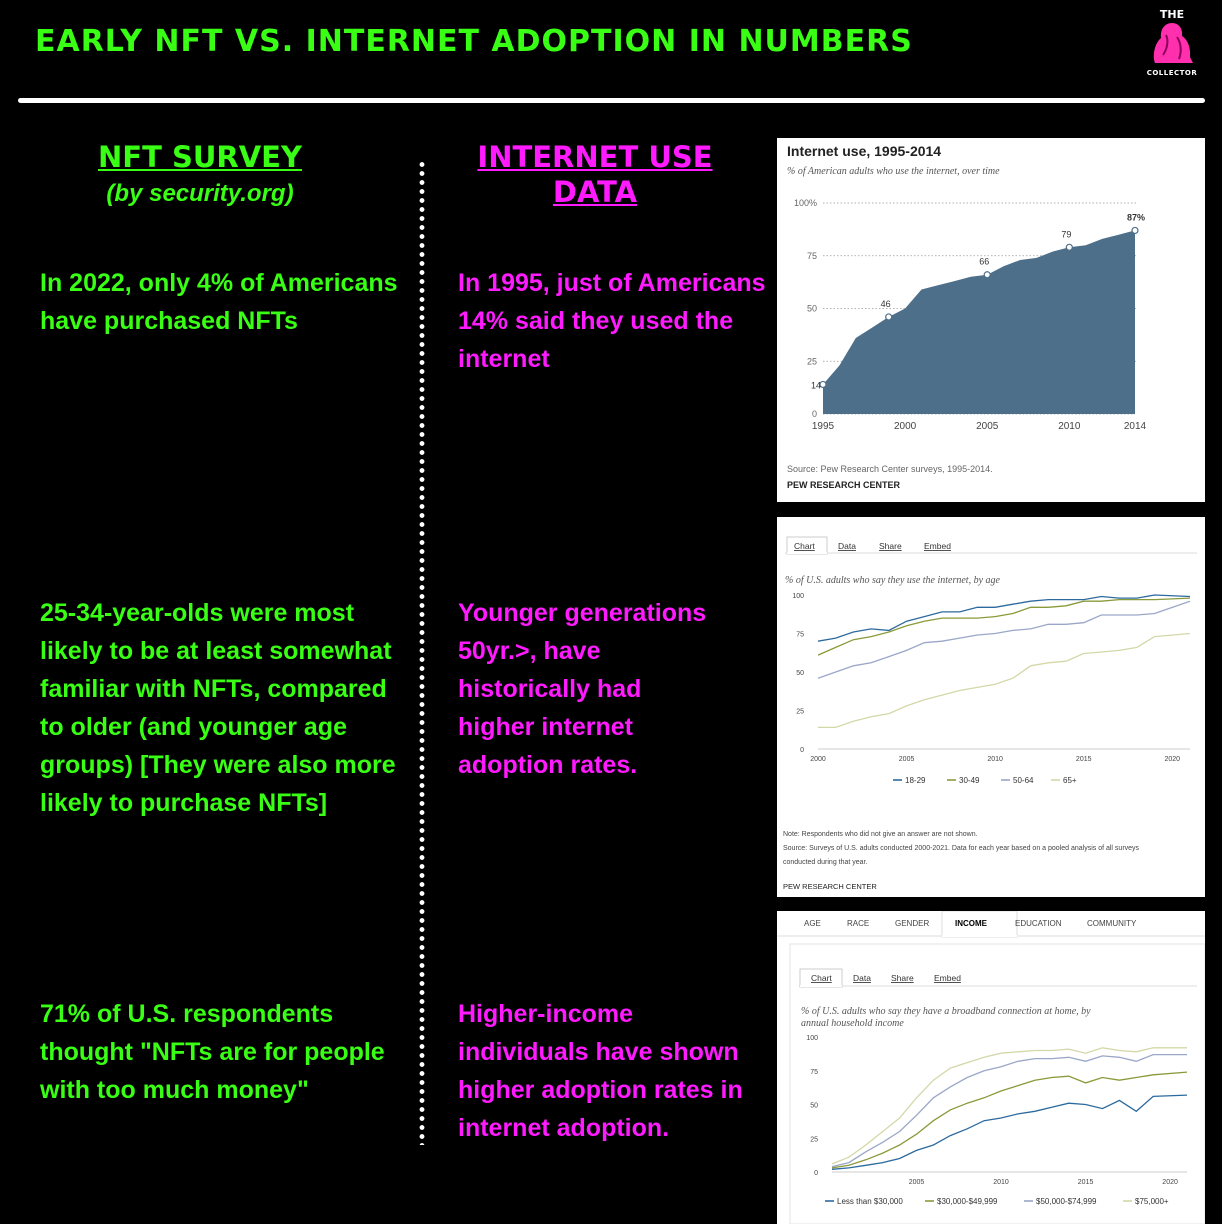 The image size is (1222, 1224). Describe the element at coordinates (1066, 1201) in the screenshot. I see `chart3-legend-label: $50,000-$74,999` at that location.